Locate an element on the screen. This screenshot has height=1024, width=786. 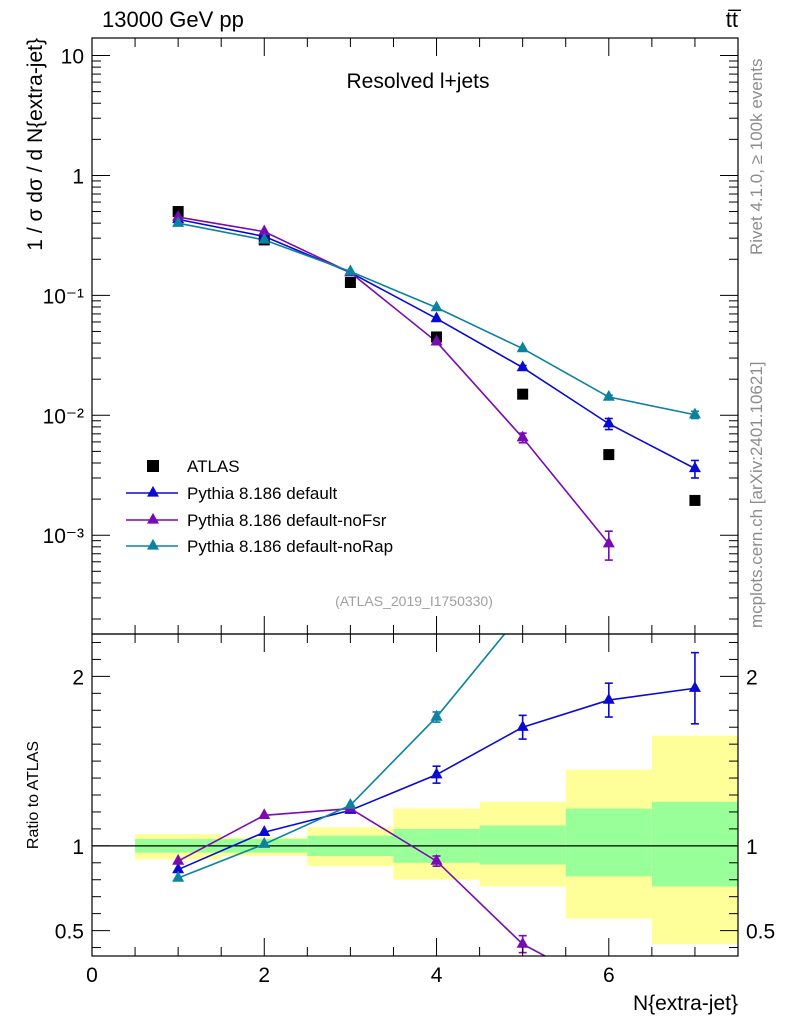
main-y-tick-label: 10⁻² is located at coordinates (63, 416).